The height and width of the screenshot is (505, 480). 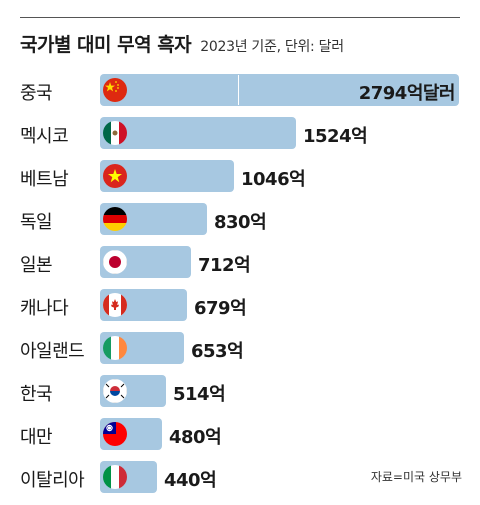 I want to click on chart-title: 국가별 대미 무역 흑자, so click(x=106, y=45).